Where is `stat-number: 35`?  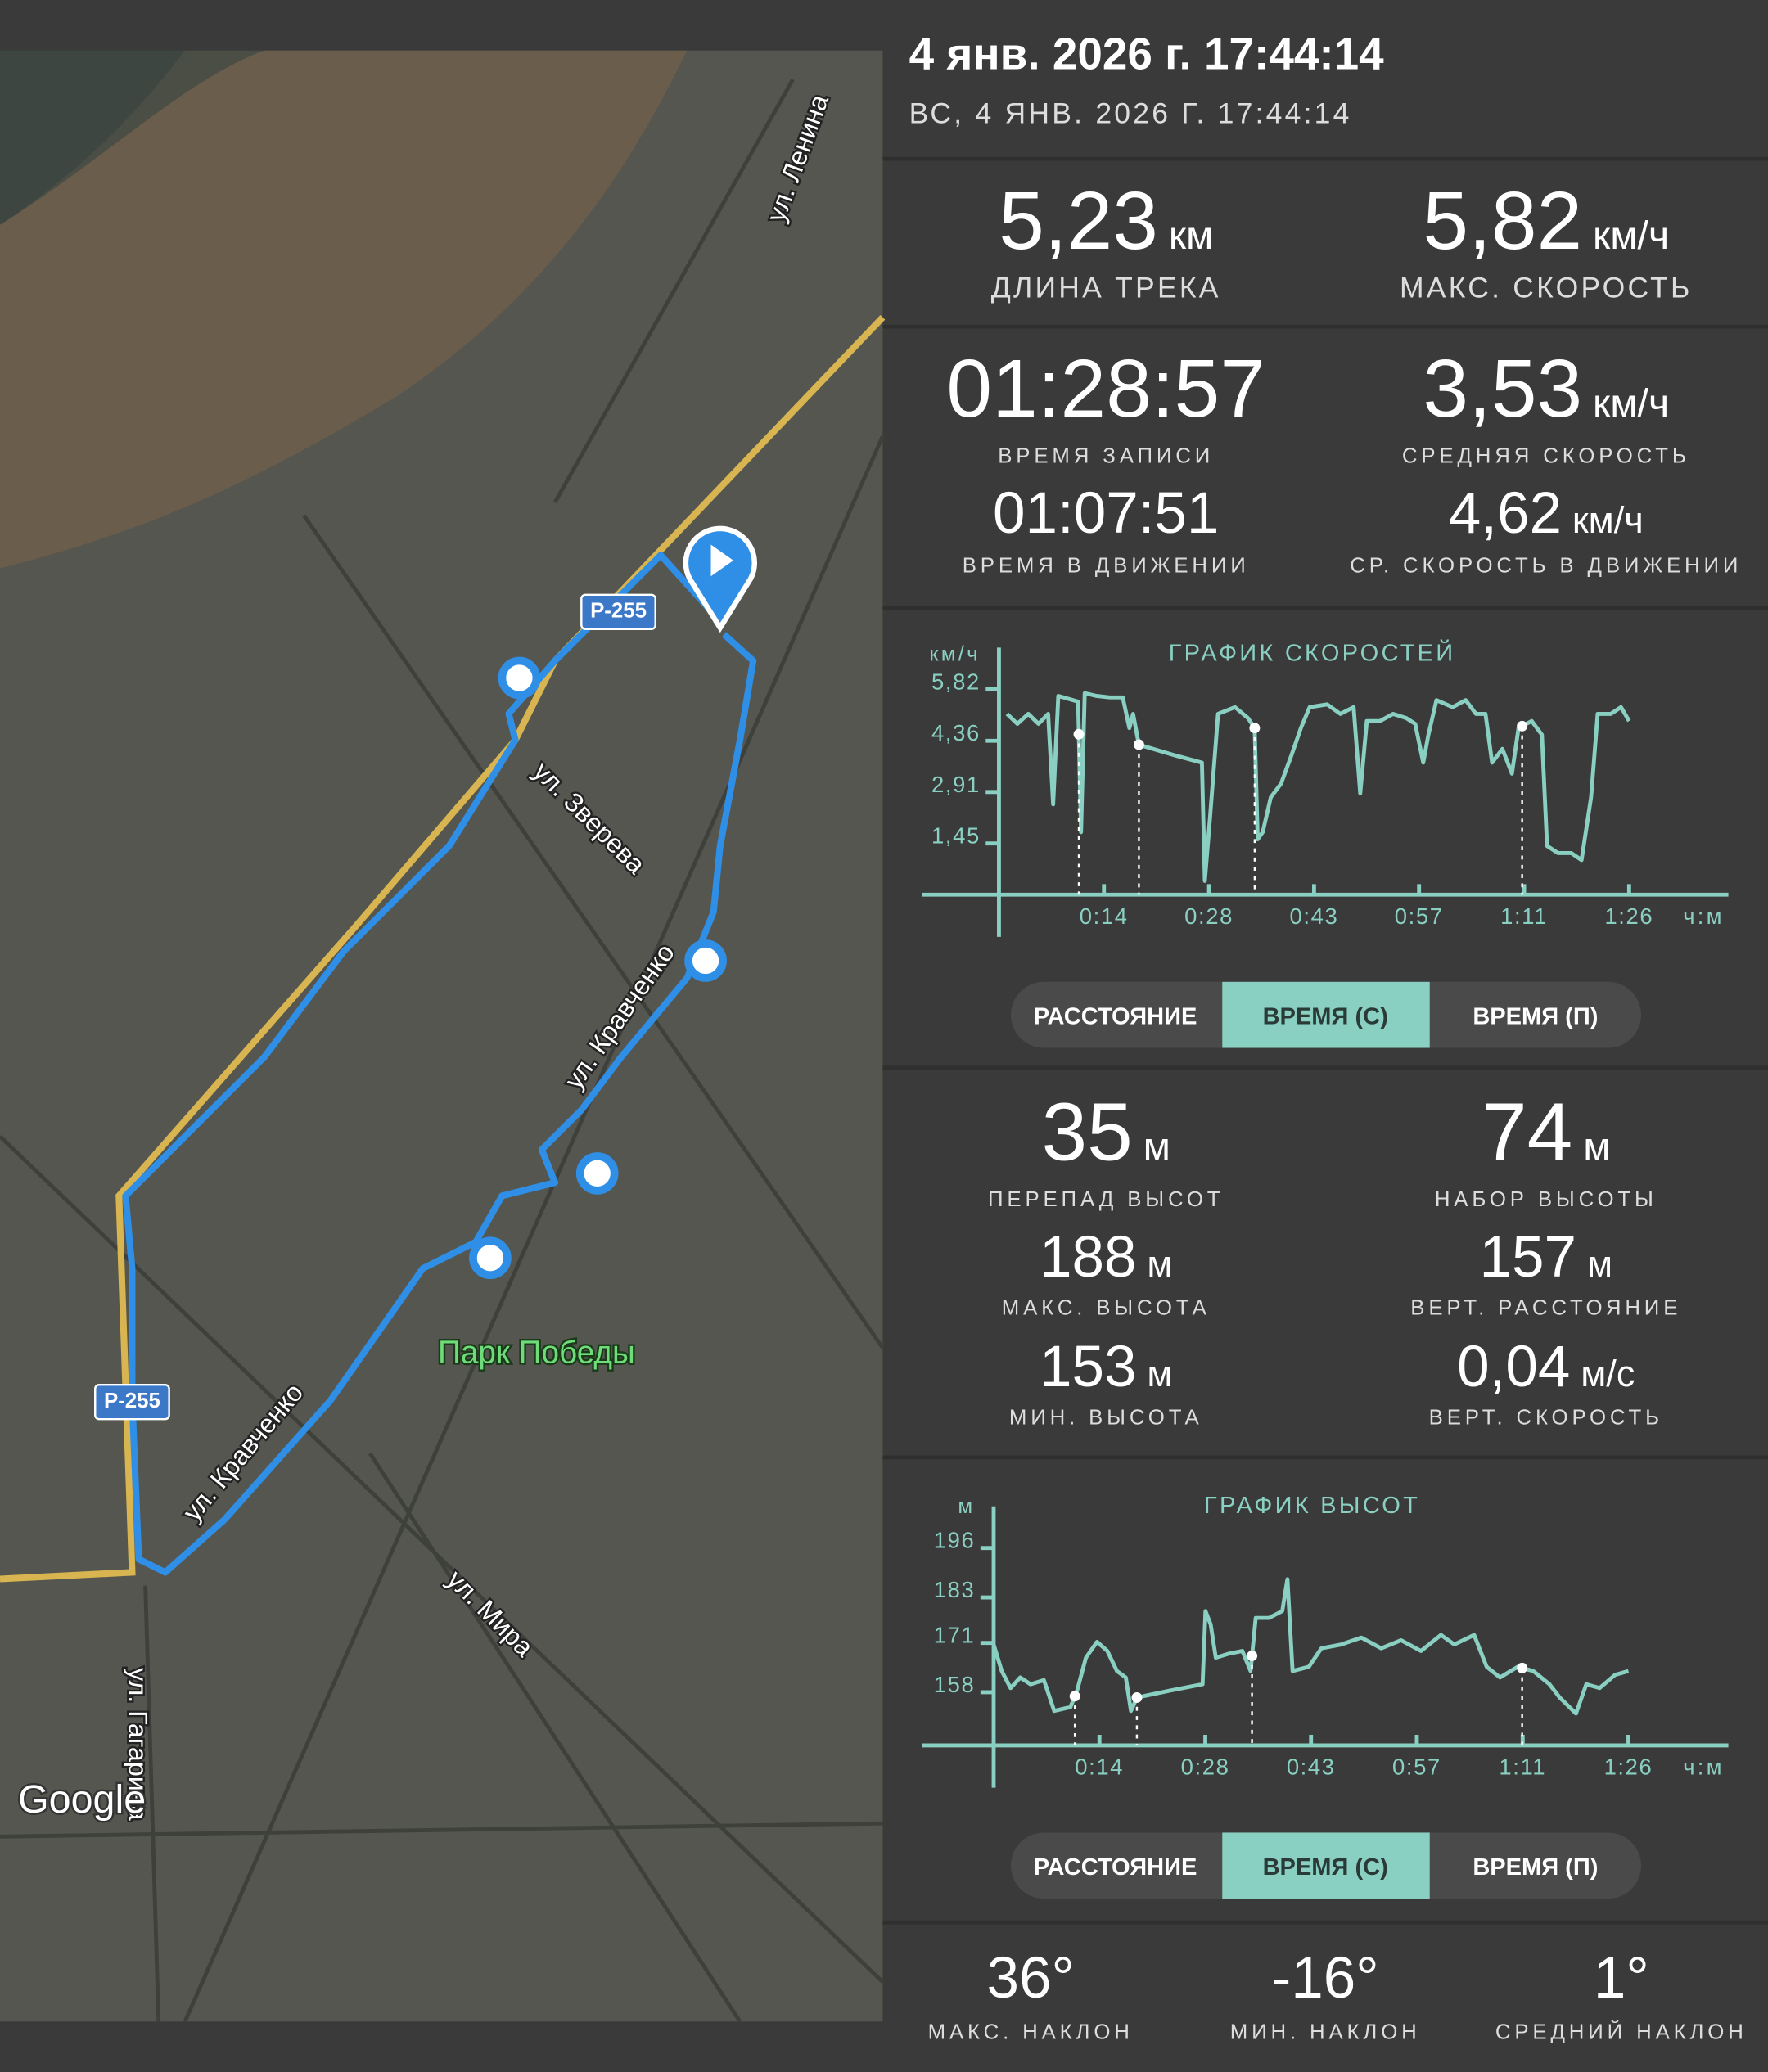
stat-number: 35 is located at coordinates (1087, 1132).